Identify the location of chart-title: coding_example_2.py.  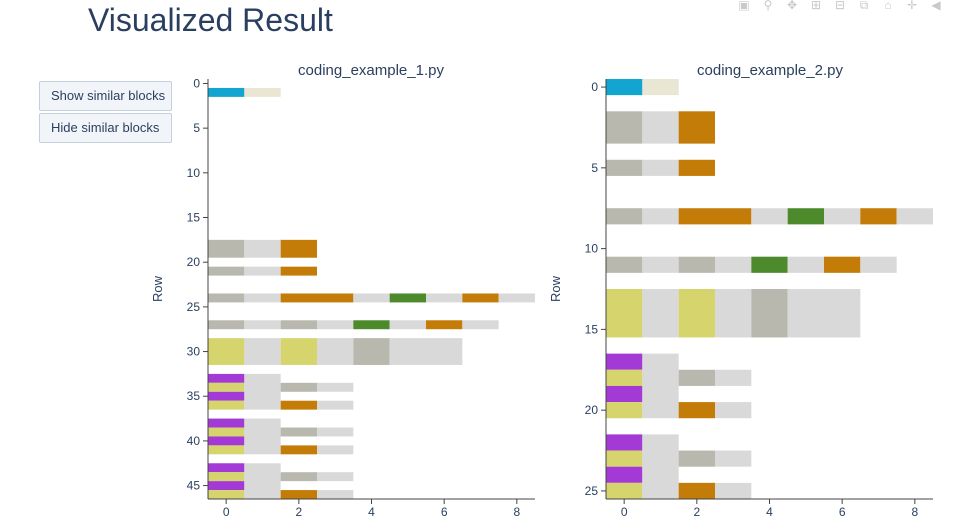
(770, 70).